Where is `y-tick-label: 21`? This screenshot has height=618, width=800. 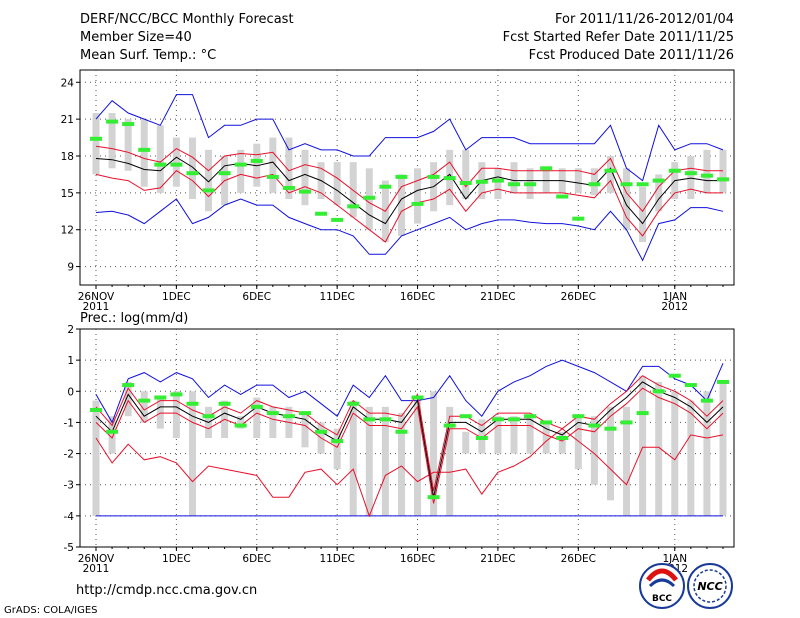
y-tick-label: 21 is located at coordinates (67, 120).